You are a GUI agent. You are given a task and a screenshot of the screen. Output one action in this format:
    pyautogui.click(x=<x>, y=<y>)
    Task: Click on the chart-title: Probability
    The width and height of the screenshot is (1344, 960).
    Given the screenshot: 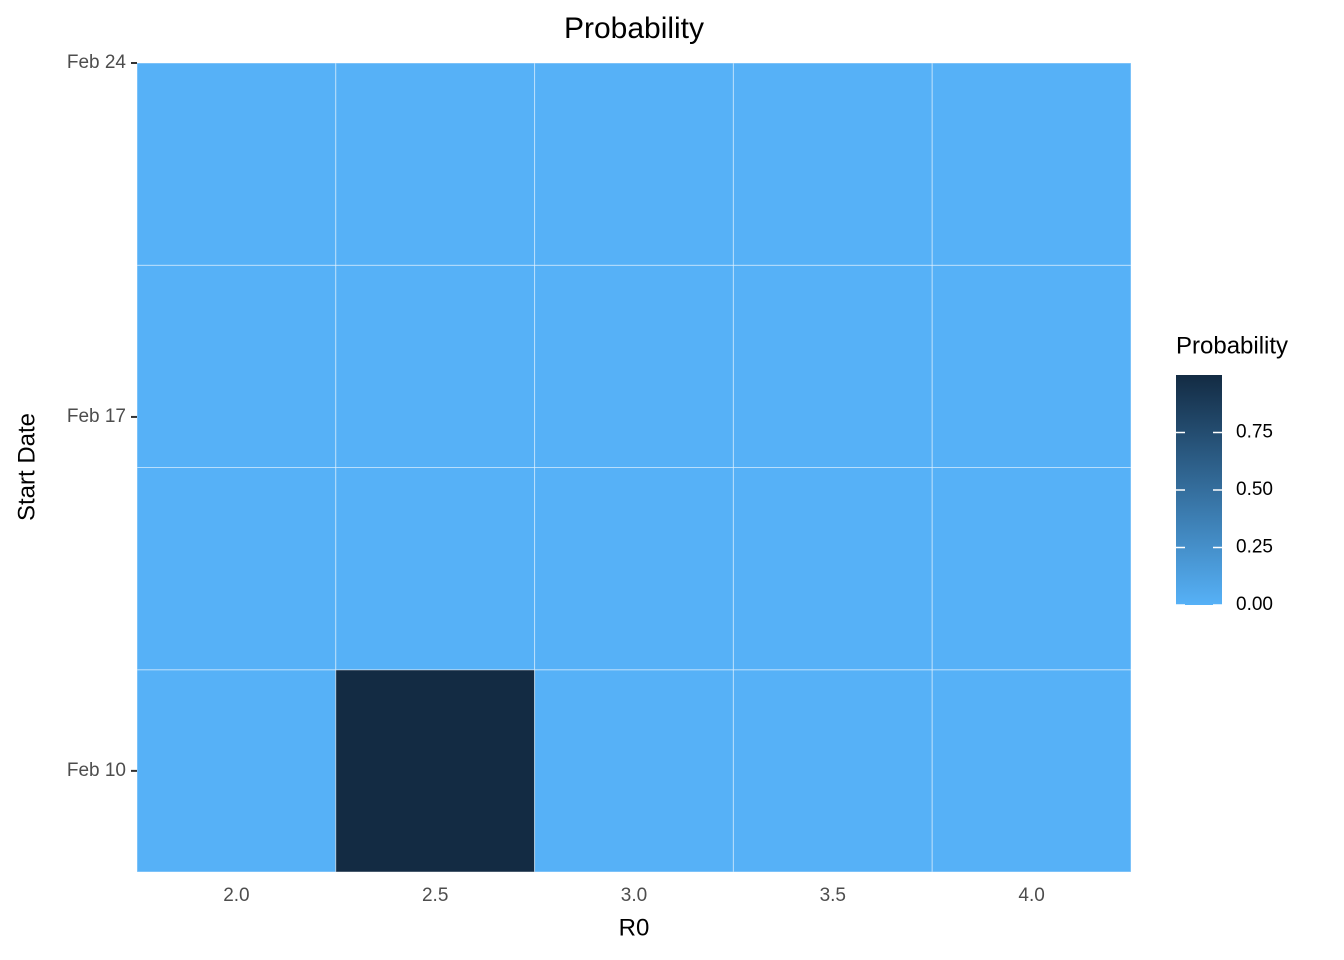 What is the action you would take?
    pyautogui.click(x=634, y=28)
    